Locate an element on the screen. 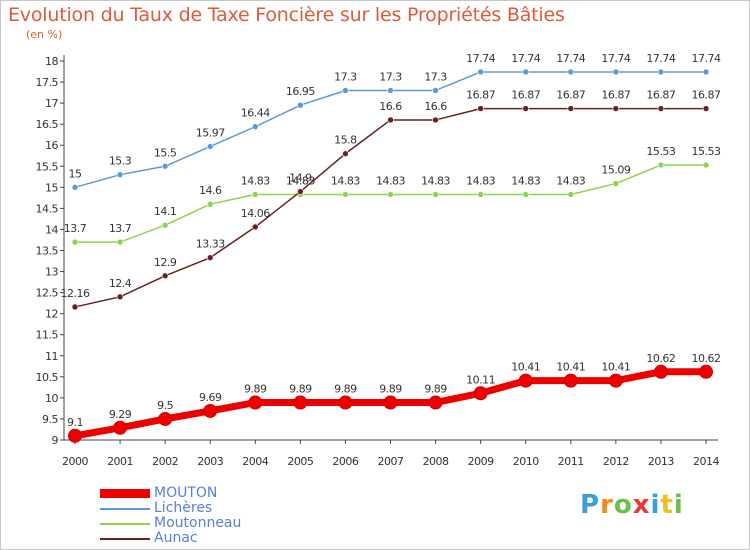 This screenshot has width=750, height=550. y-tick-label: 11 is located at coordinates (51, 356).